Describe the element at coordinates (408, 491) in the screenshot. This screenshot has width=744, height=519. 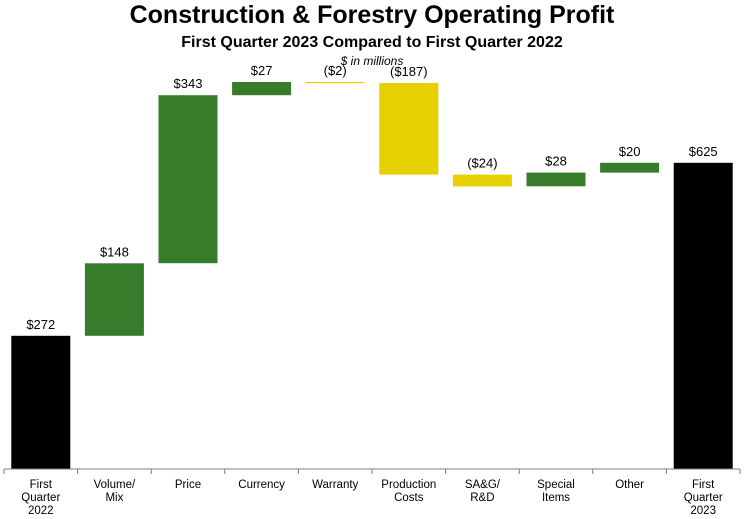
I see `tick-label-5: Production Costs` at that location.